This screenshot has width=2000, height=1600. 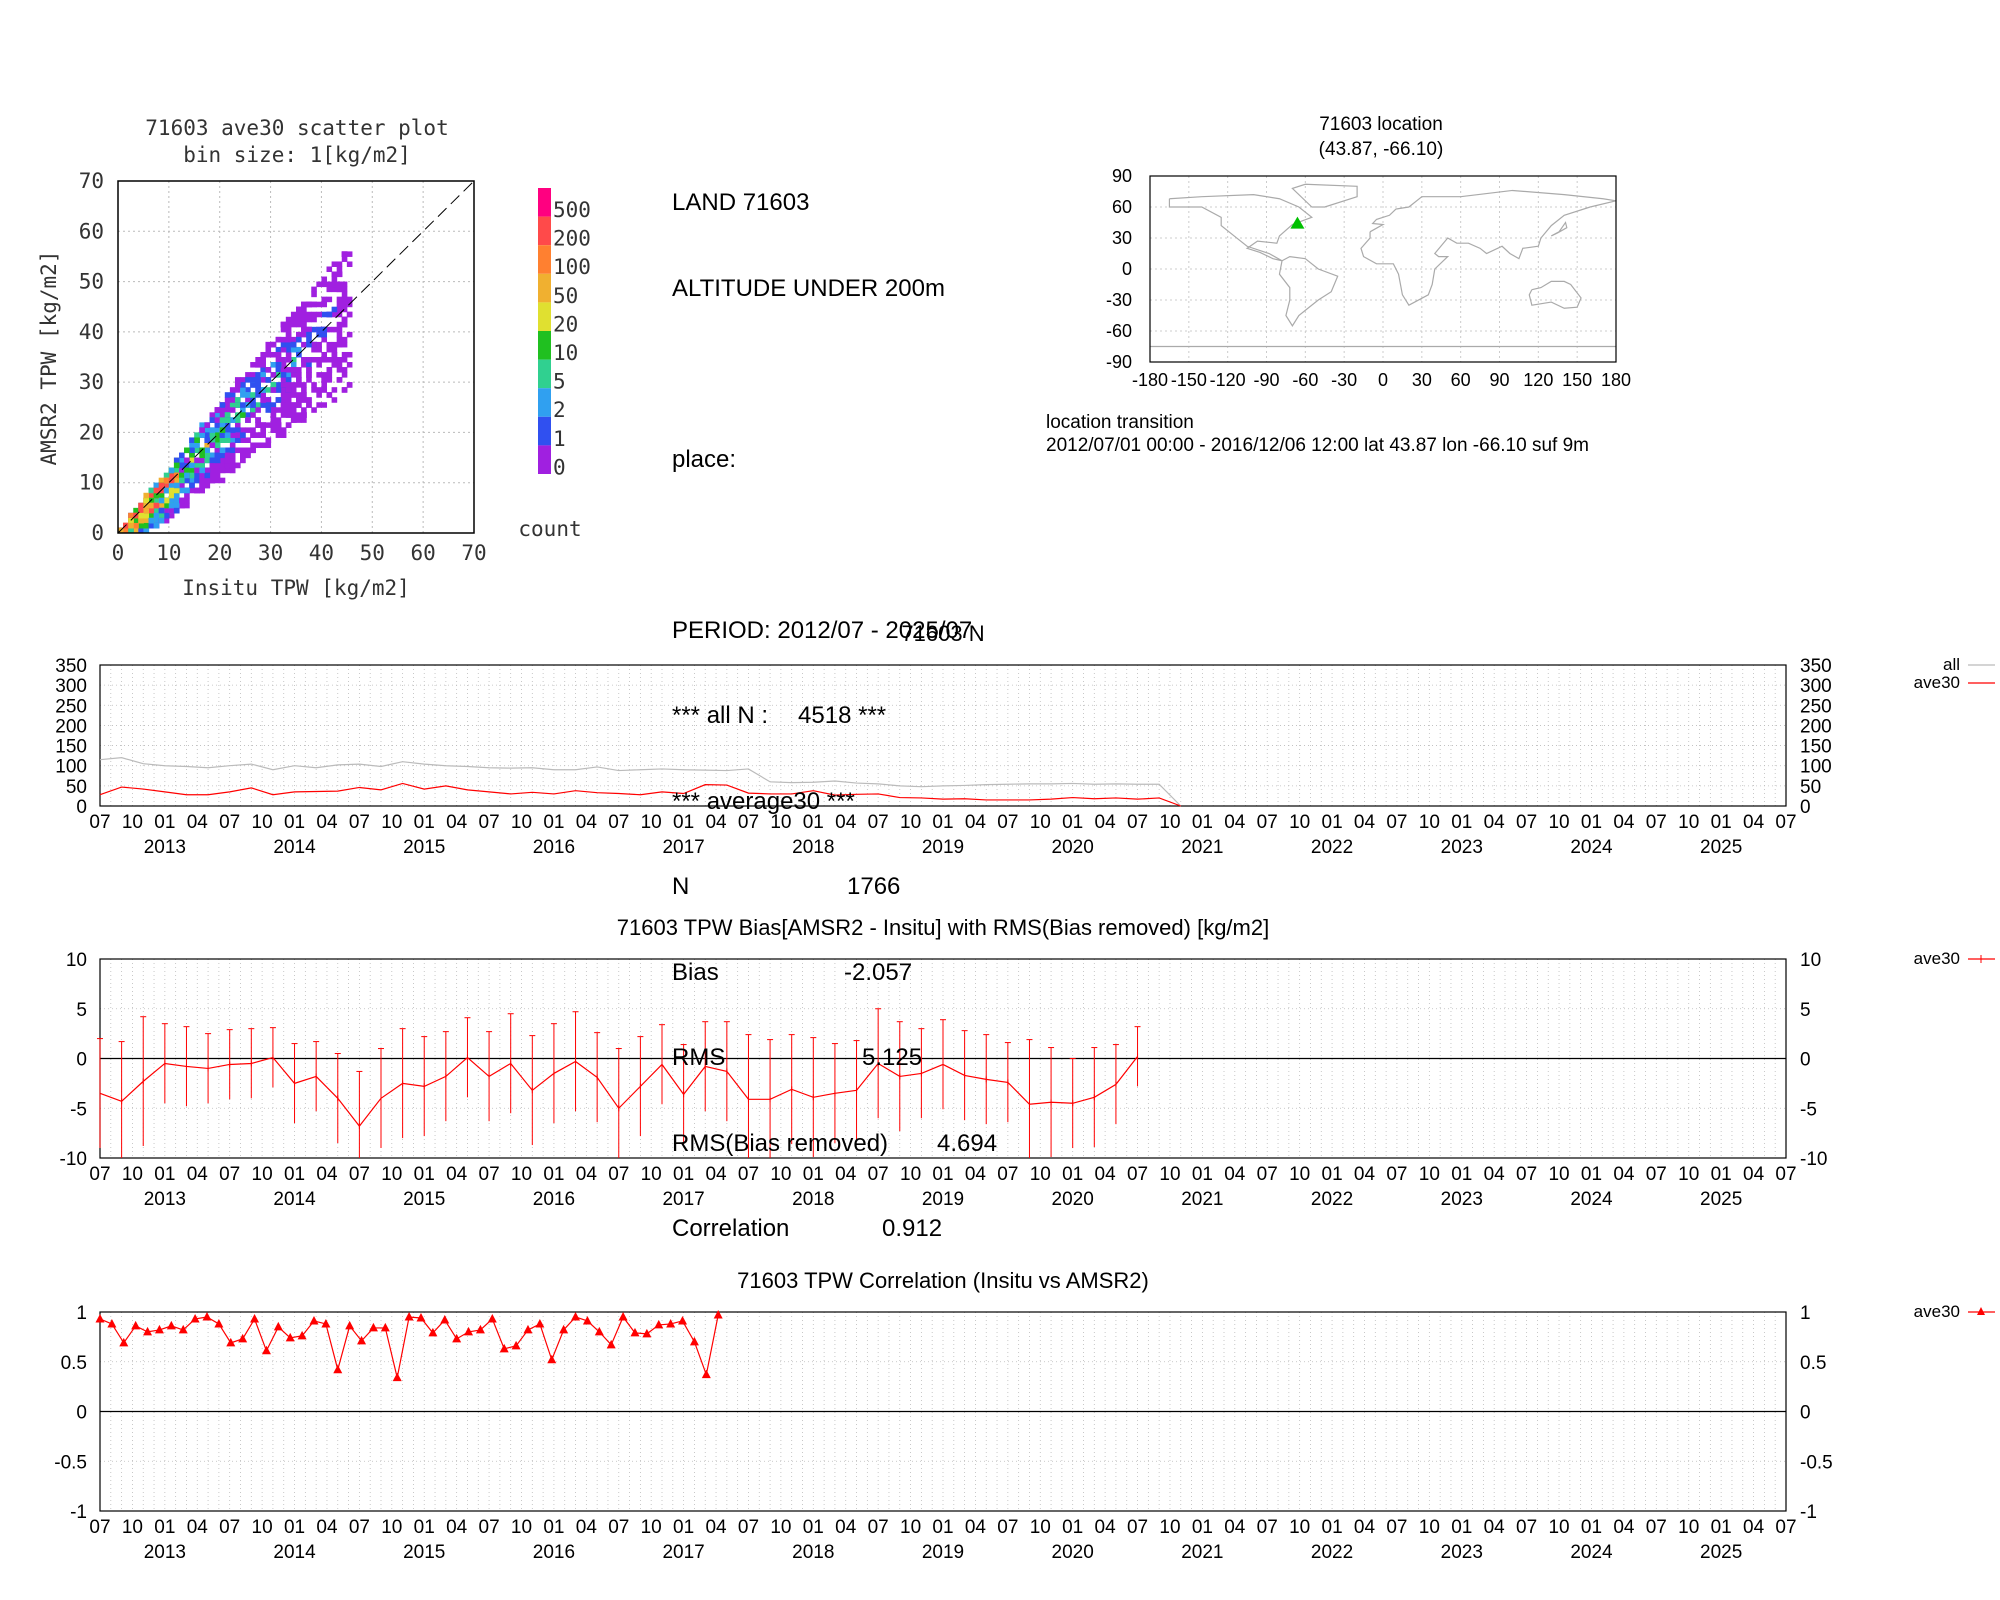 I want to click on year-tick-label: 2015, so click(x=424, y=1199).